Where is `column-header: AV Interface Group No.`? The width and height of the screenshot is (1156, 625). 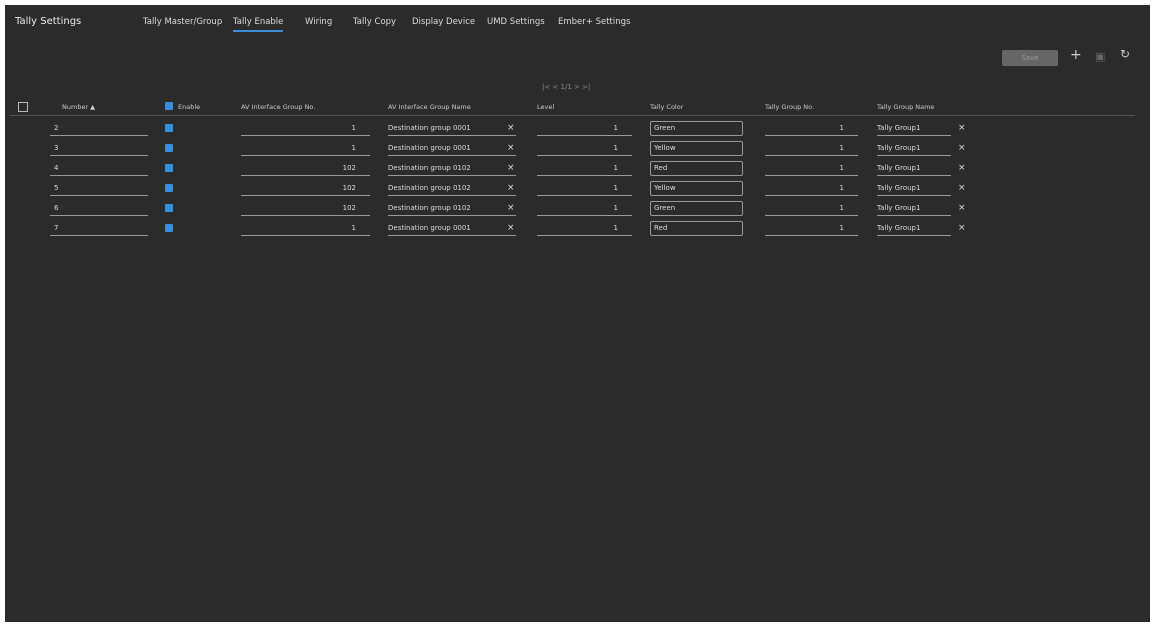 column-header: AV Interface Group No. is located at coordinates (278, 107).